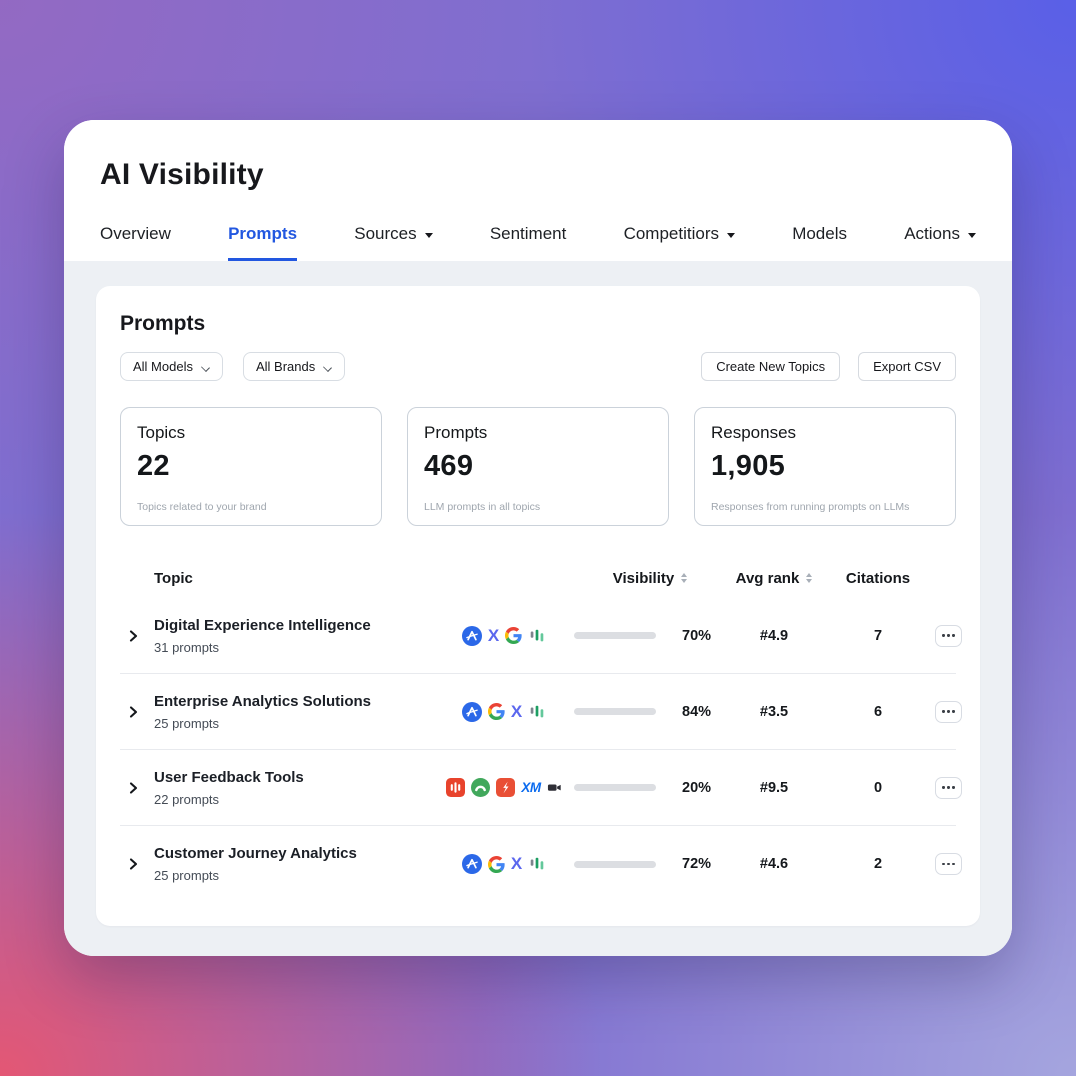  I want to click on red-stripes-square-icon, so click(456, 787).